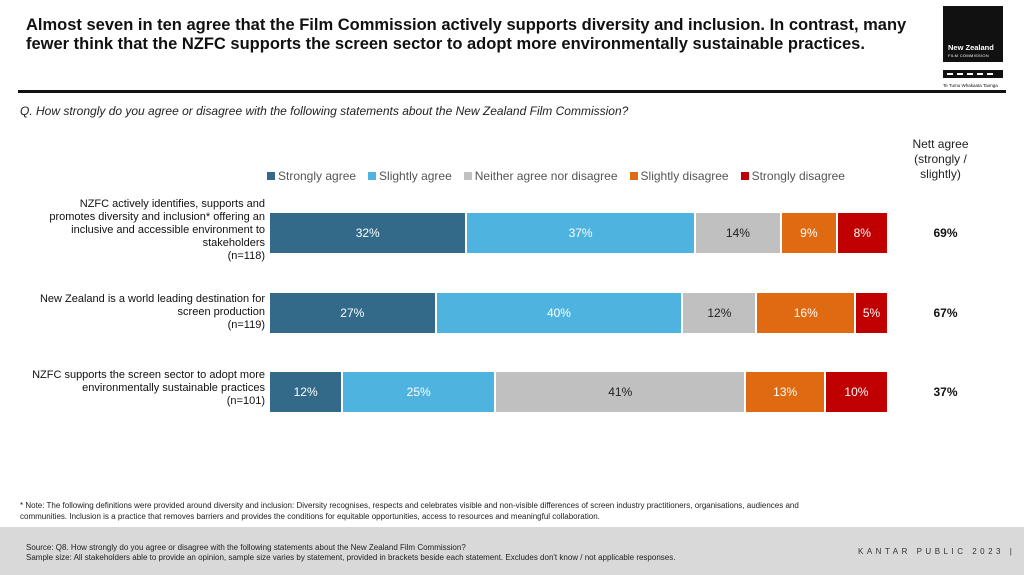 The width and height of the screenshot is (1024, 575). I want to click on logo-tagline: Te Tumu Whakaata Taonga, so click(970, 85).